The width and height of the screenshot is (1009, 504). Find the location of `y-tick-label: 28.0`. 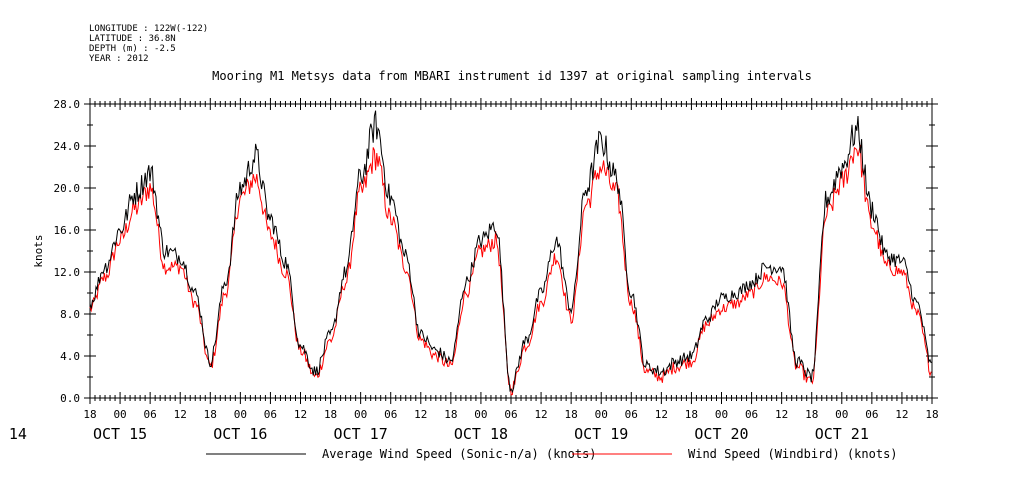

y-tick-label: 28.0 is located at coordinates (67, 104).